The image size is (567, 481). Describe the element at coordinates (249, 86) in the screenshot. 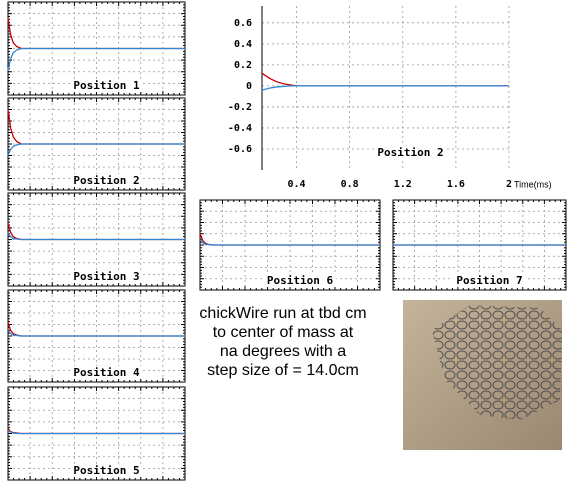

I see `y-tick-label: 0` at that location.